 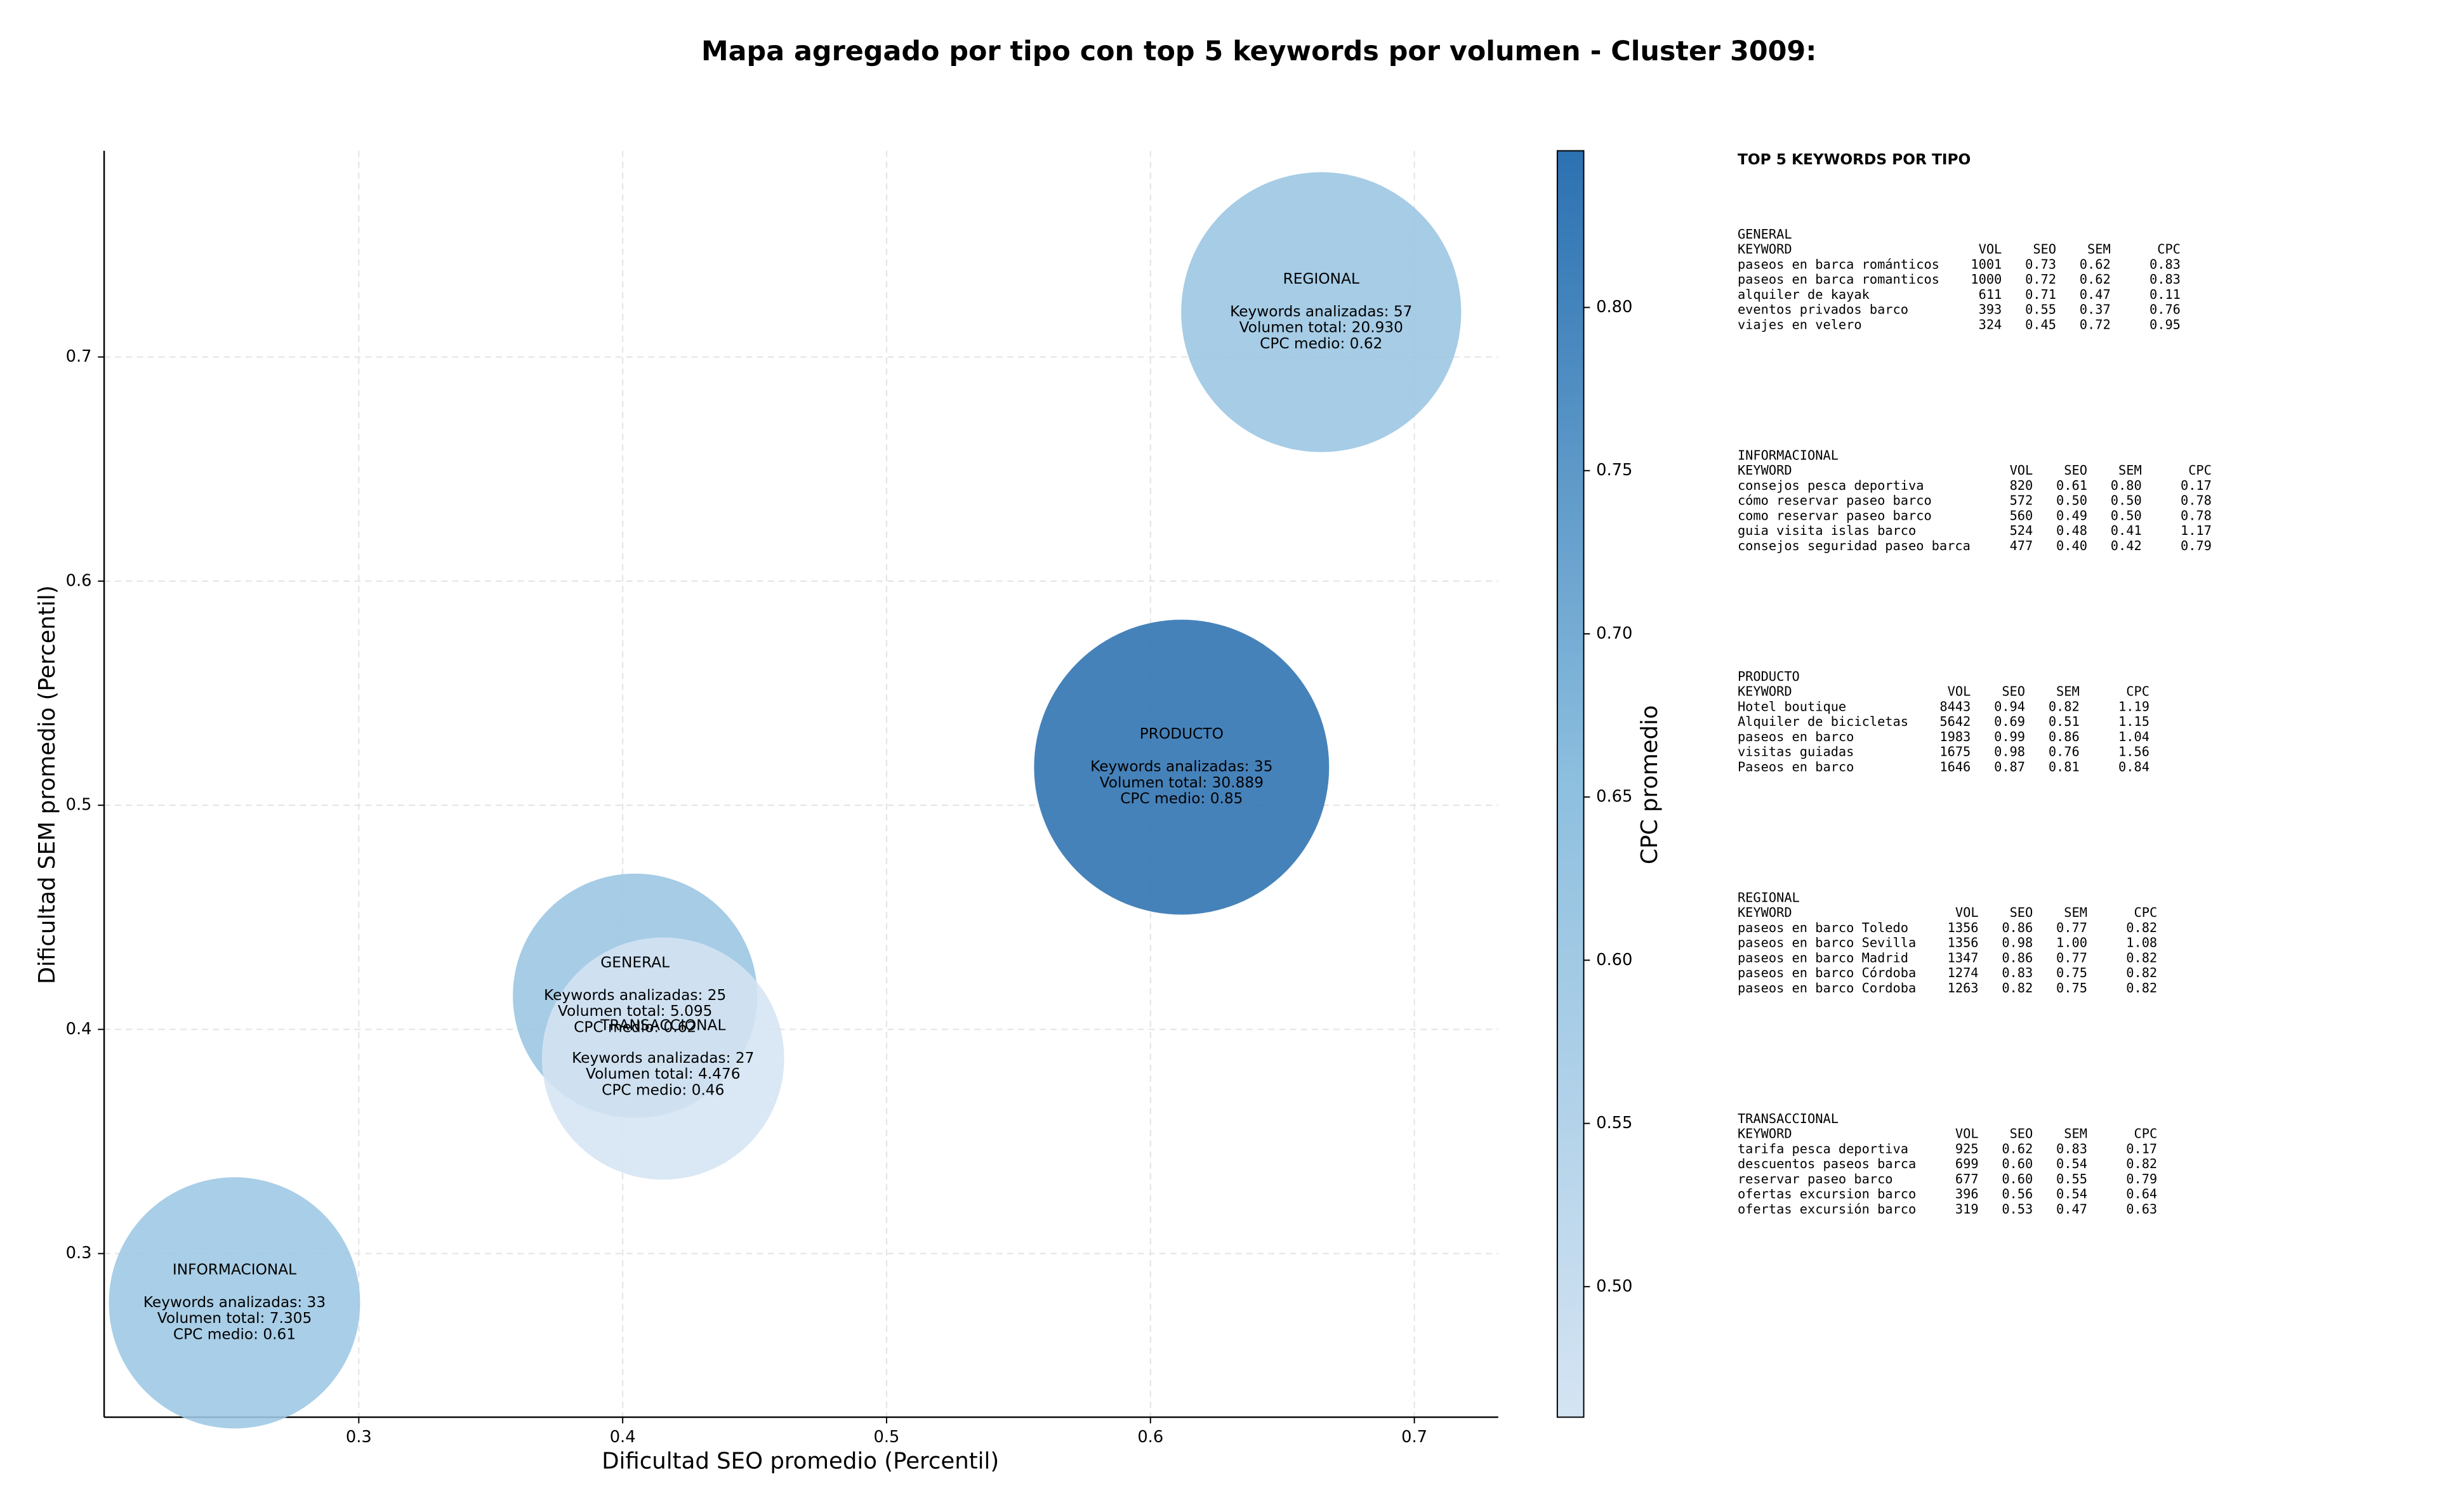 What do you see at coordinates (1614, 960) in the screenshot?
I see `colorbar-tick-label: 0.60` at bounding box center [1614, 960].